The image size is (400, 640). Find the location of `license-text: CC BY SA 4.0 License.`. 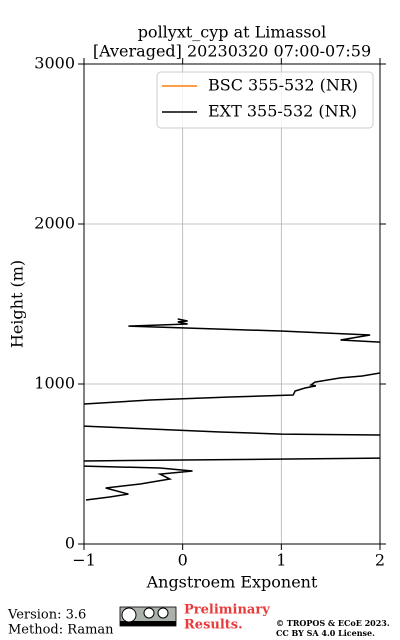

license-text: CC BY SA 4.0 License. is located at coordinates (325, 633).